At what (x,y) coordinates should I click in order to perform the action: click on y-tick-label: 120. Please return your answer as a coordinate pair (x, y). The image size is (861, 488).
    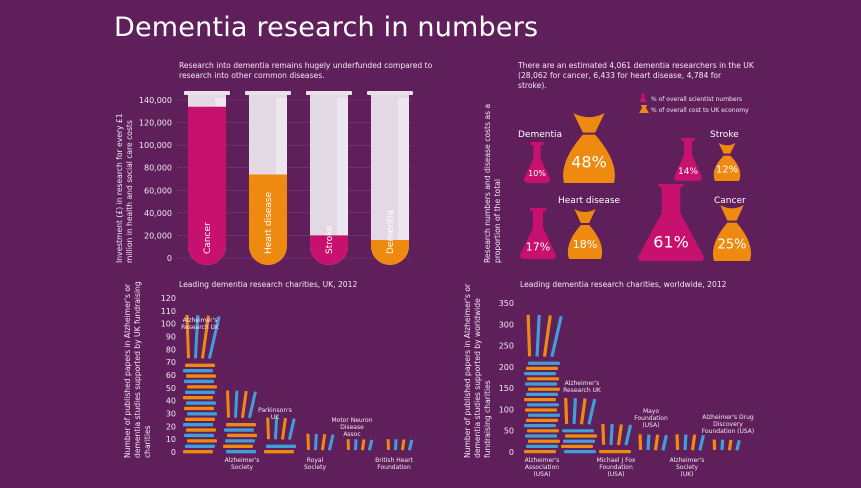
    Looking at the image, I should click on (168, 298).